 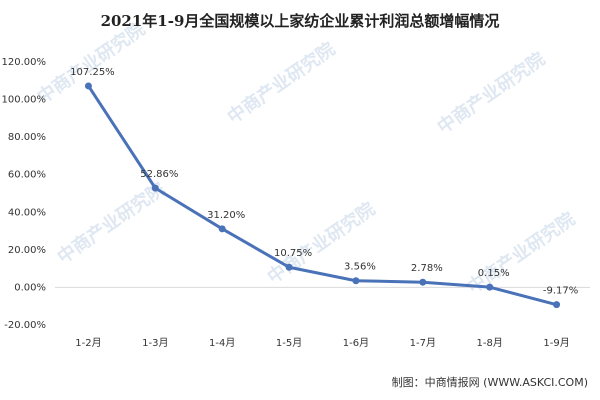 I want to click on data-label: 2.78%, so click(x=427, y=268).